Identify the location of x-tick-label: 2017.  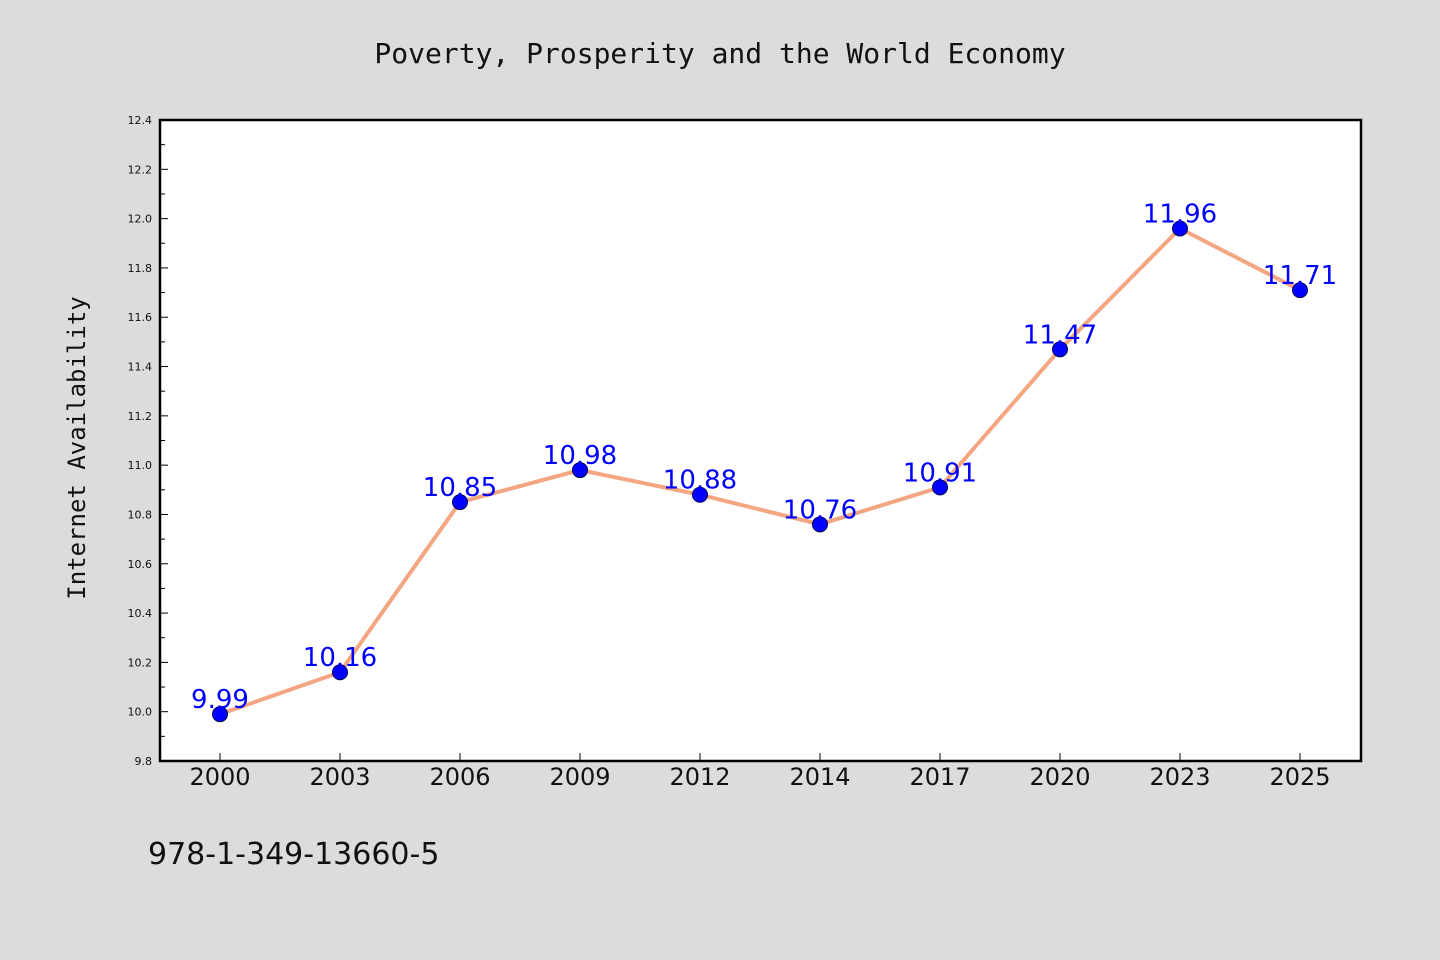
(939, 777).